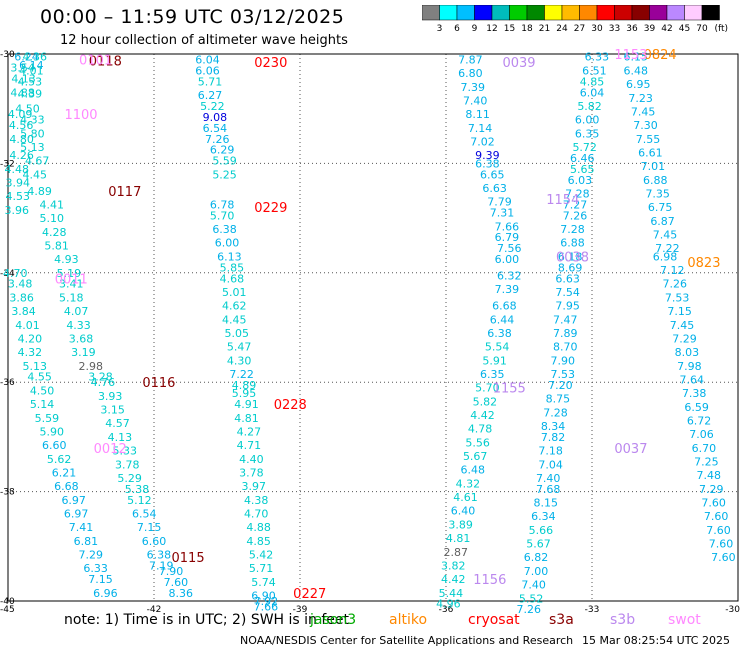 The height and width of the screenshot is (650, 740). What do you see at coordinates (112, 410) in the screenshot?
I see `wave-height-value: 3.15` at bounding box center [112, 410].